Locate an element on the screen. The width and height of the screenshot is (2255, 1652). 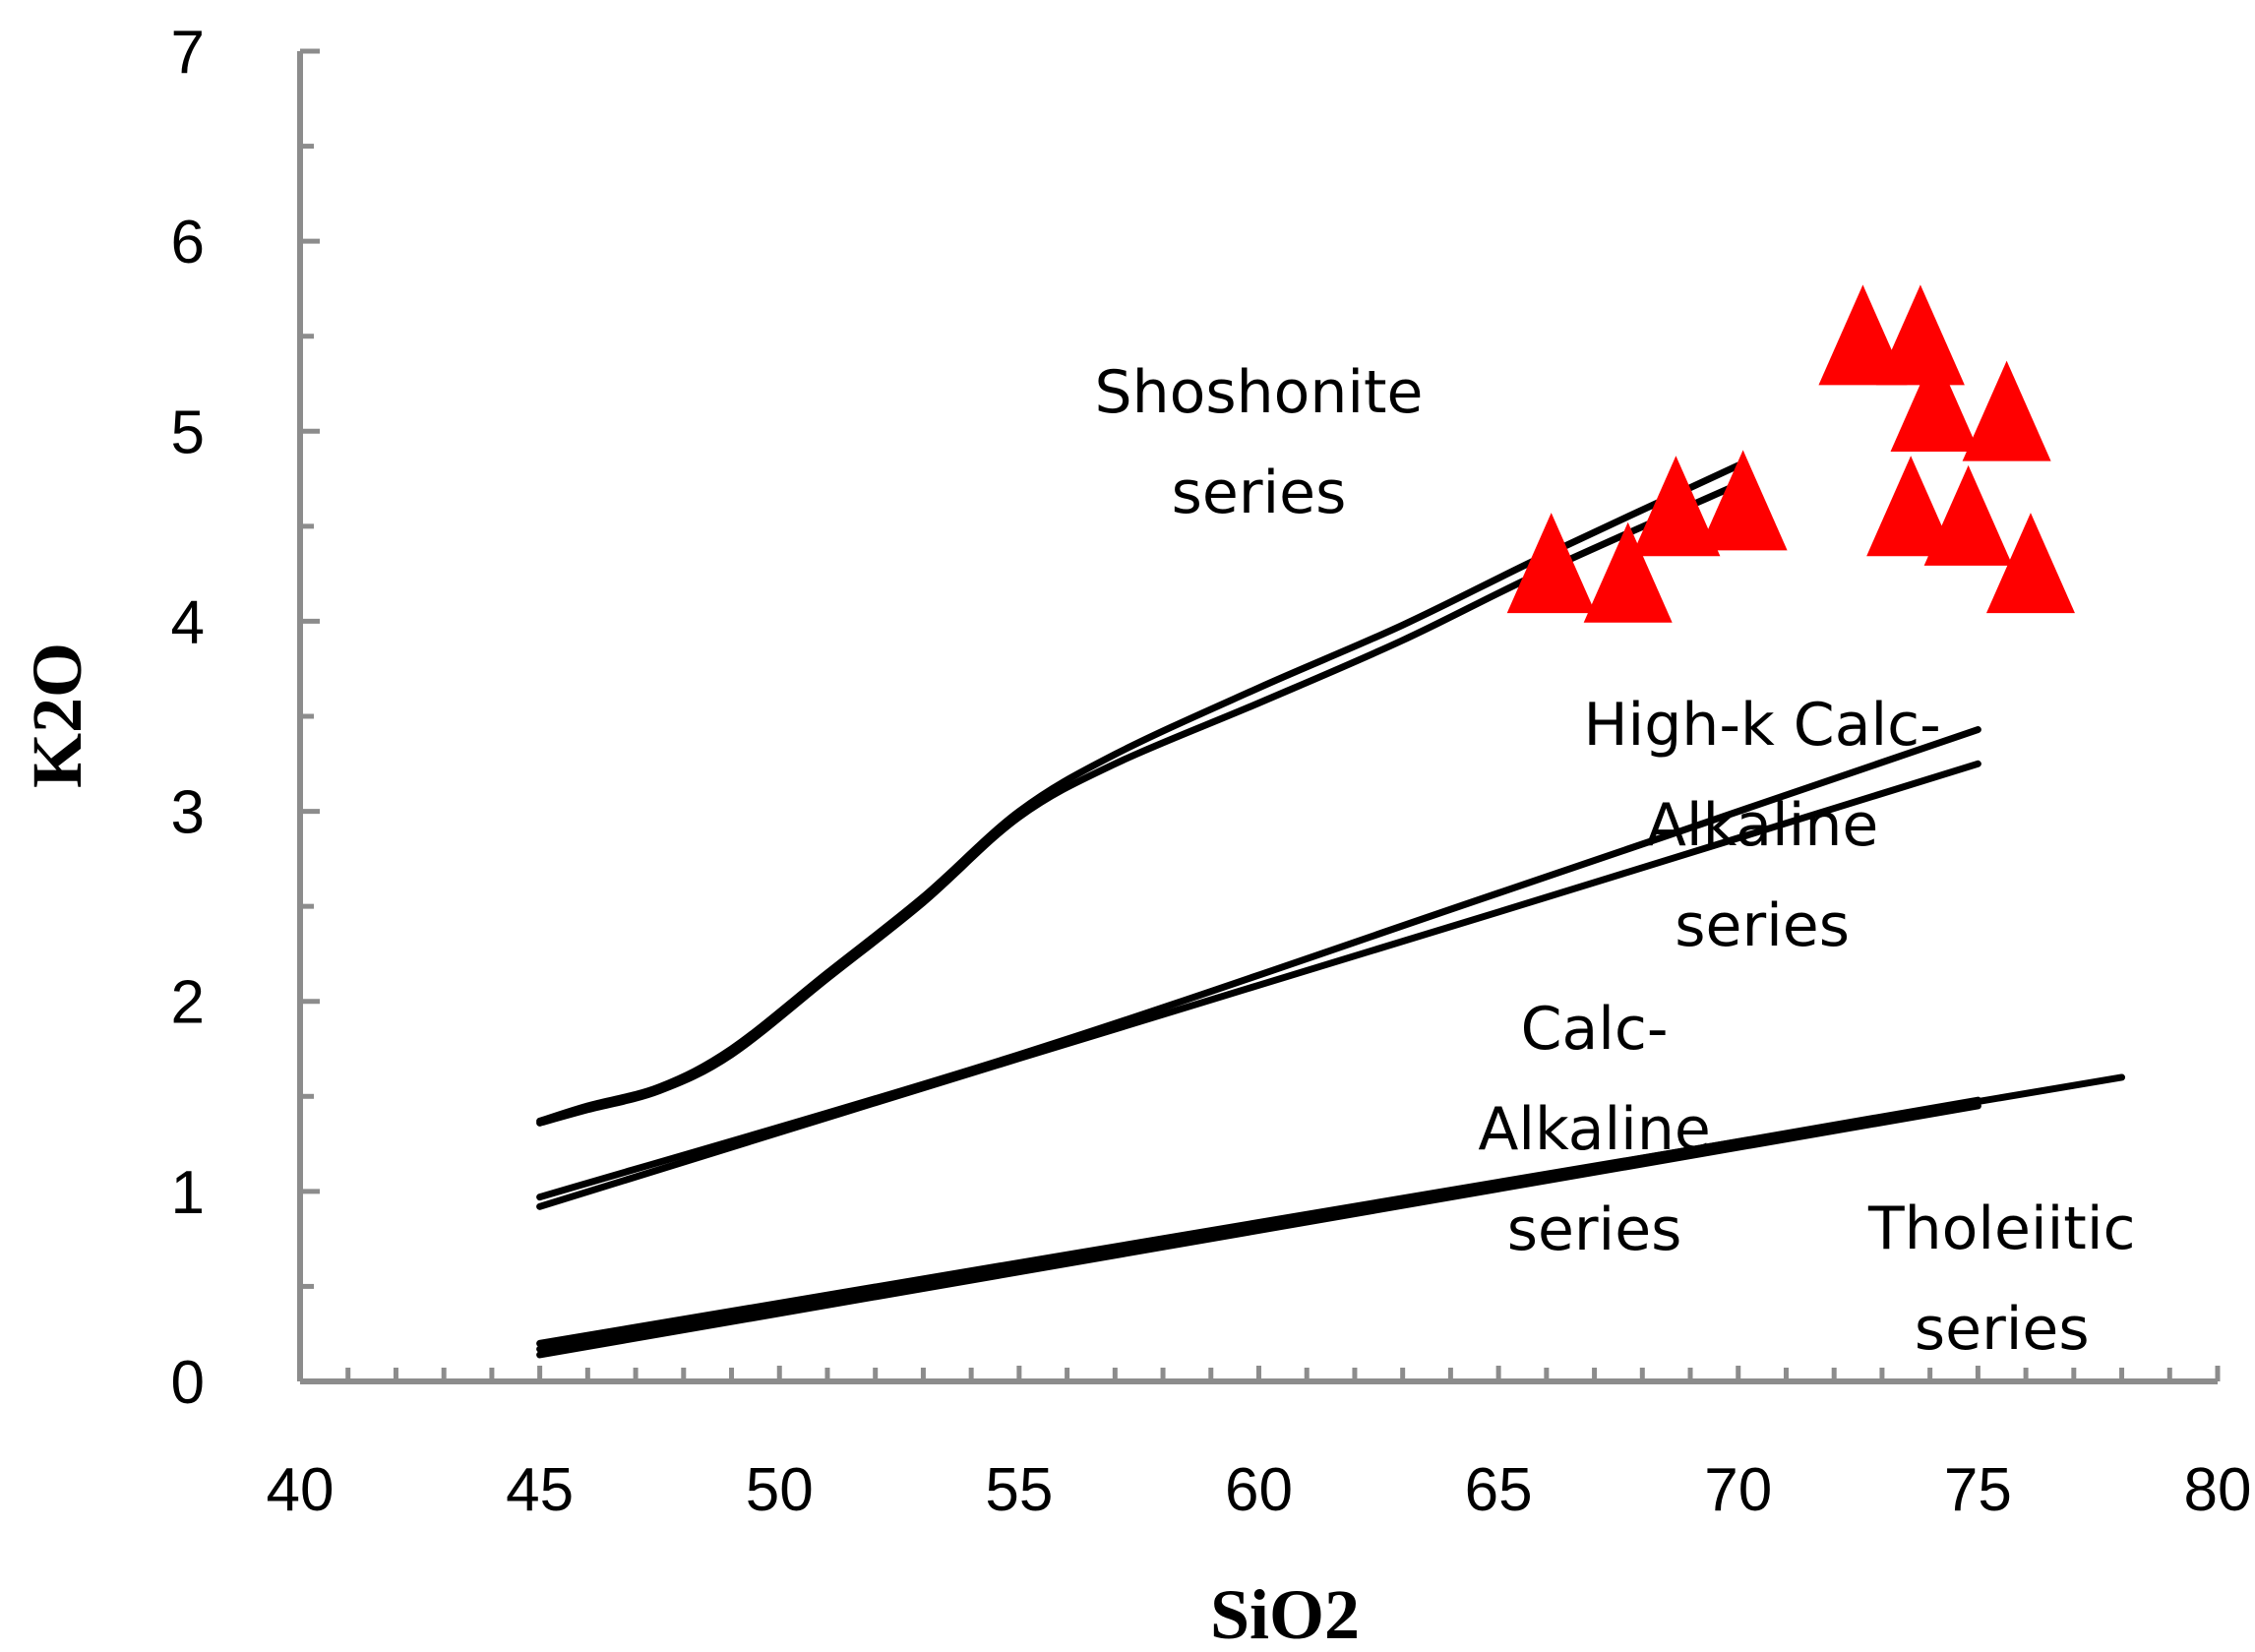
x-tick-label: 80 is located at coordinates (2218, 1490).